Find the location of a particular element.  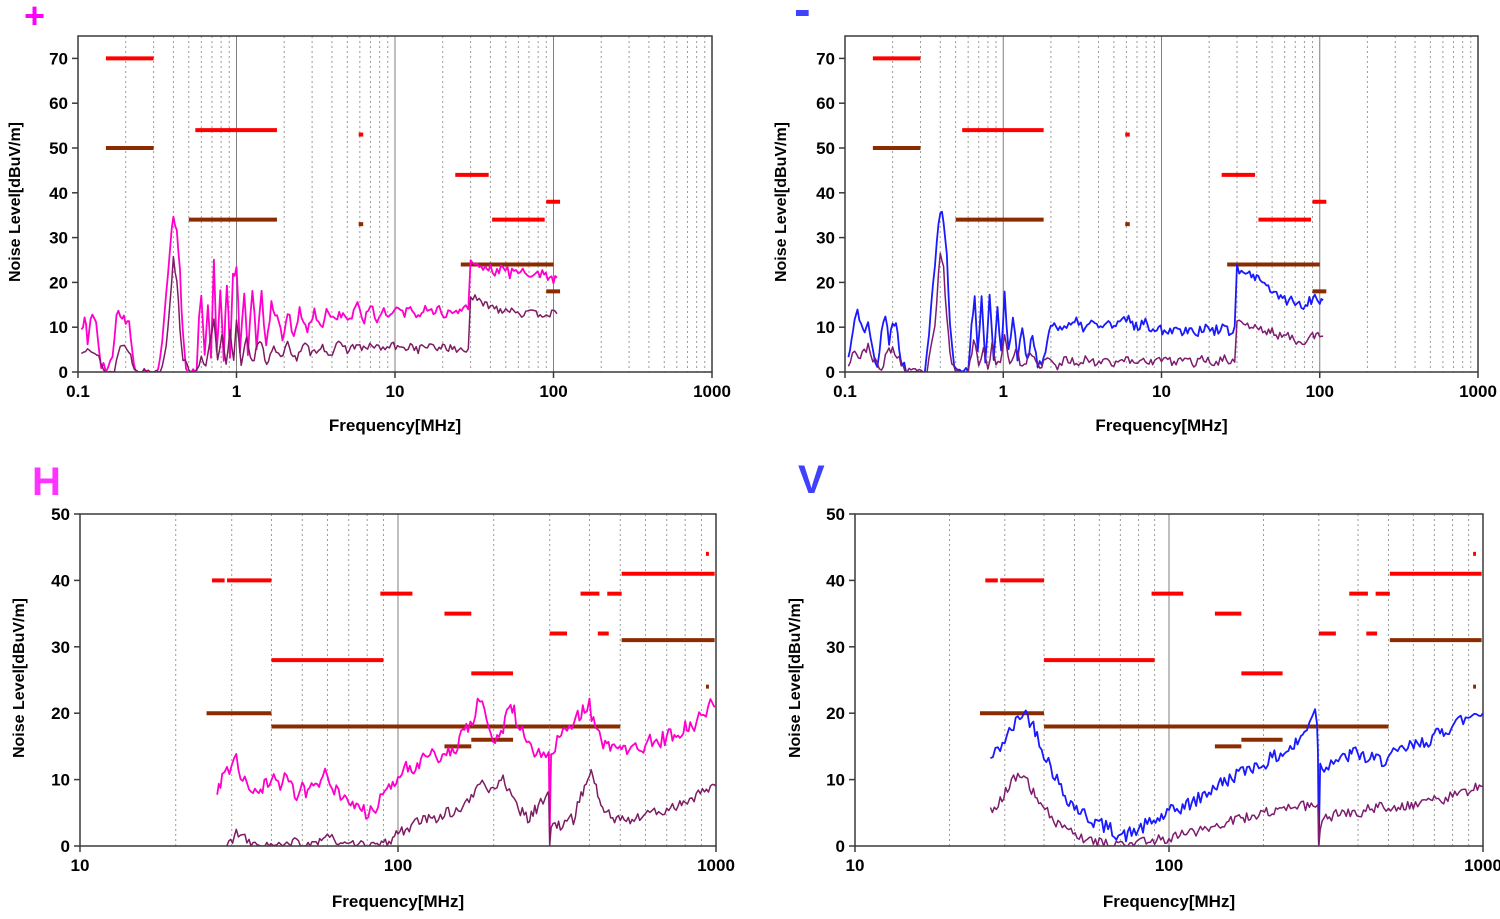

chart-title-h: H is located at coordinates (46, 482).